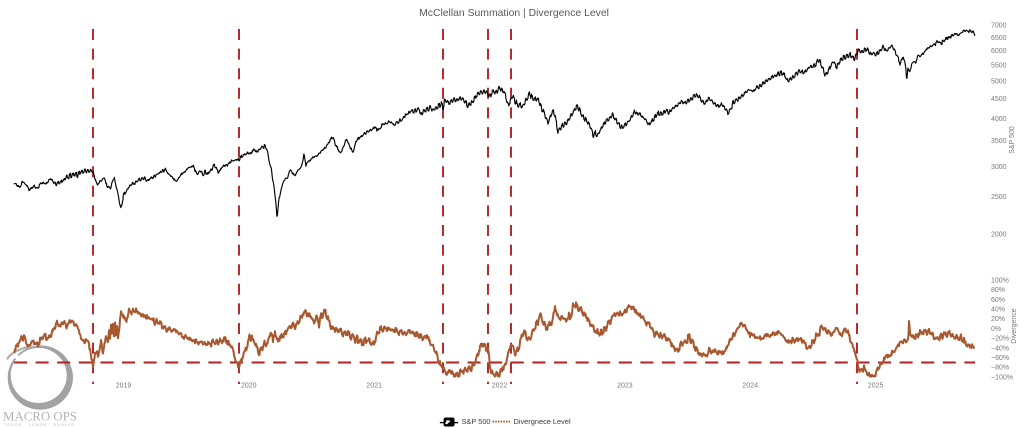  I want to click on svg-text: 2022, so click(500, 386).